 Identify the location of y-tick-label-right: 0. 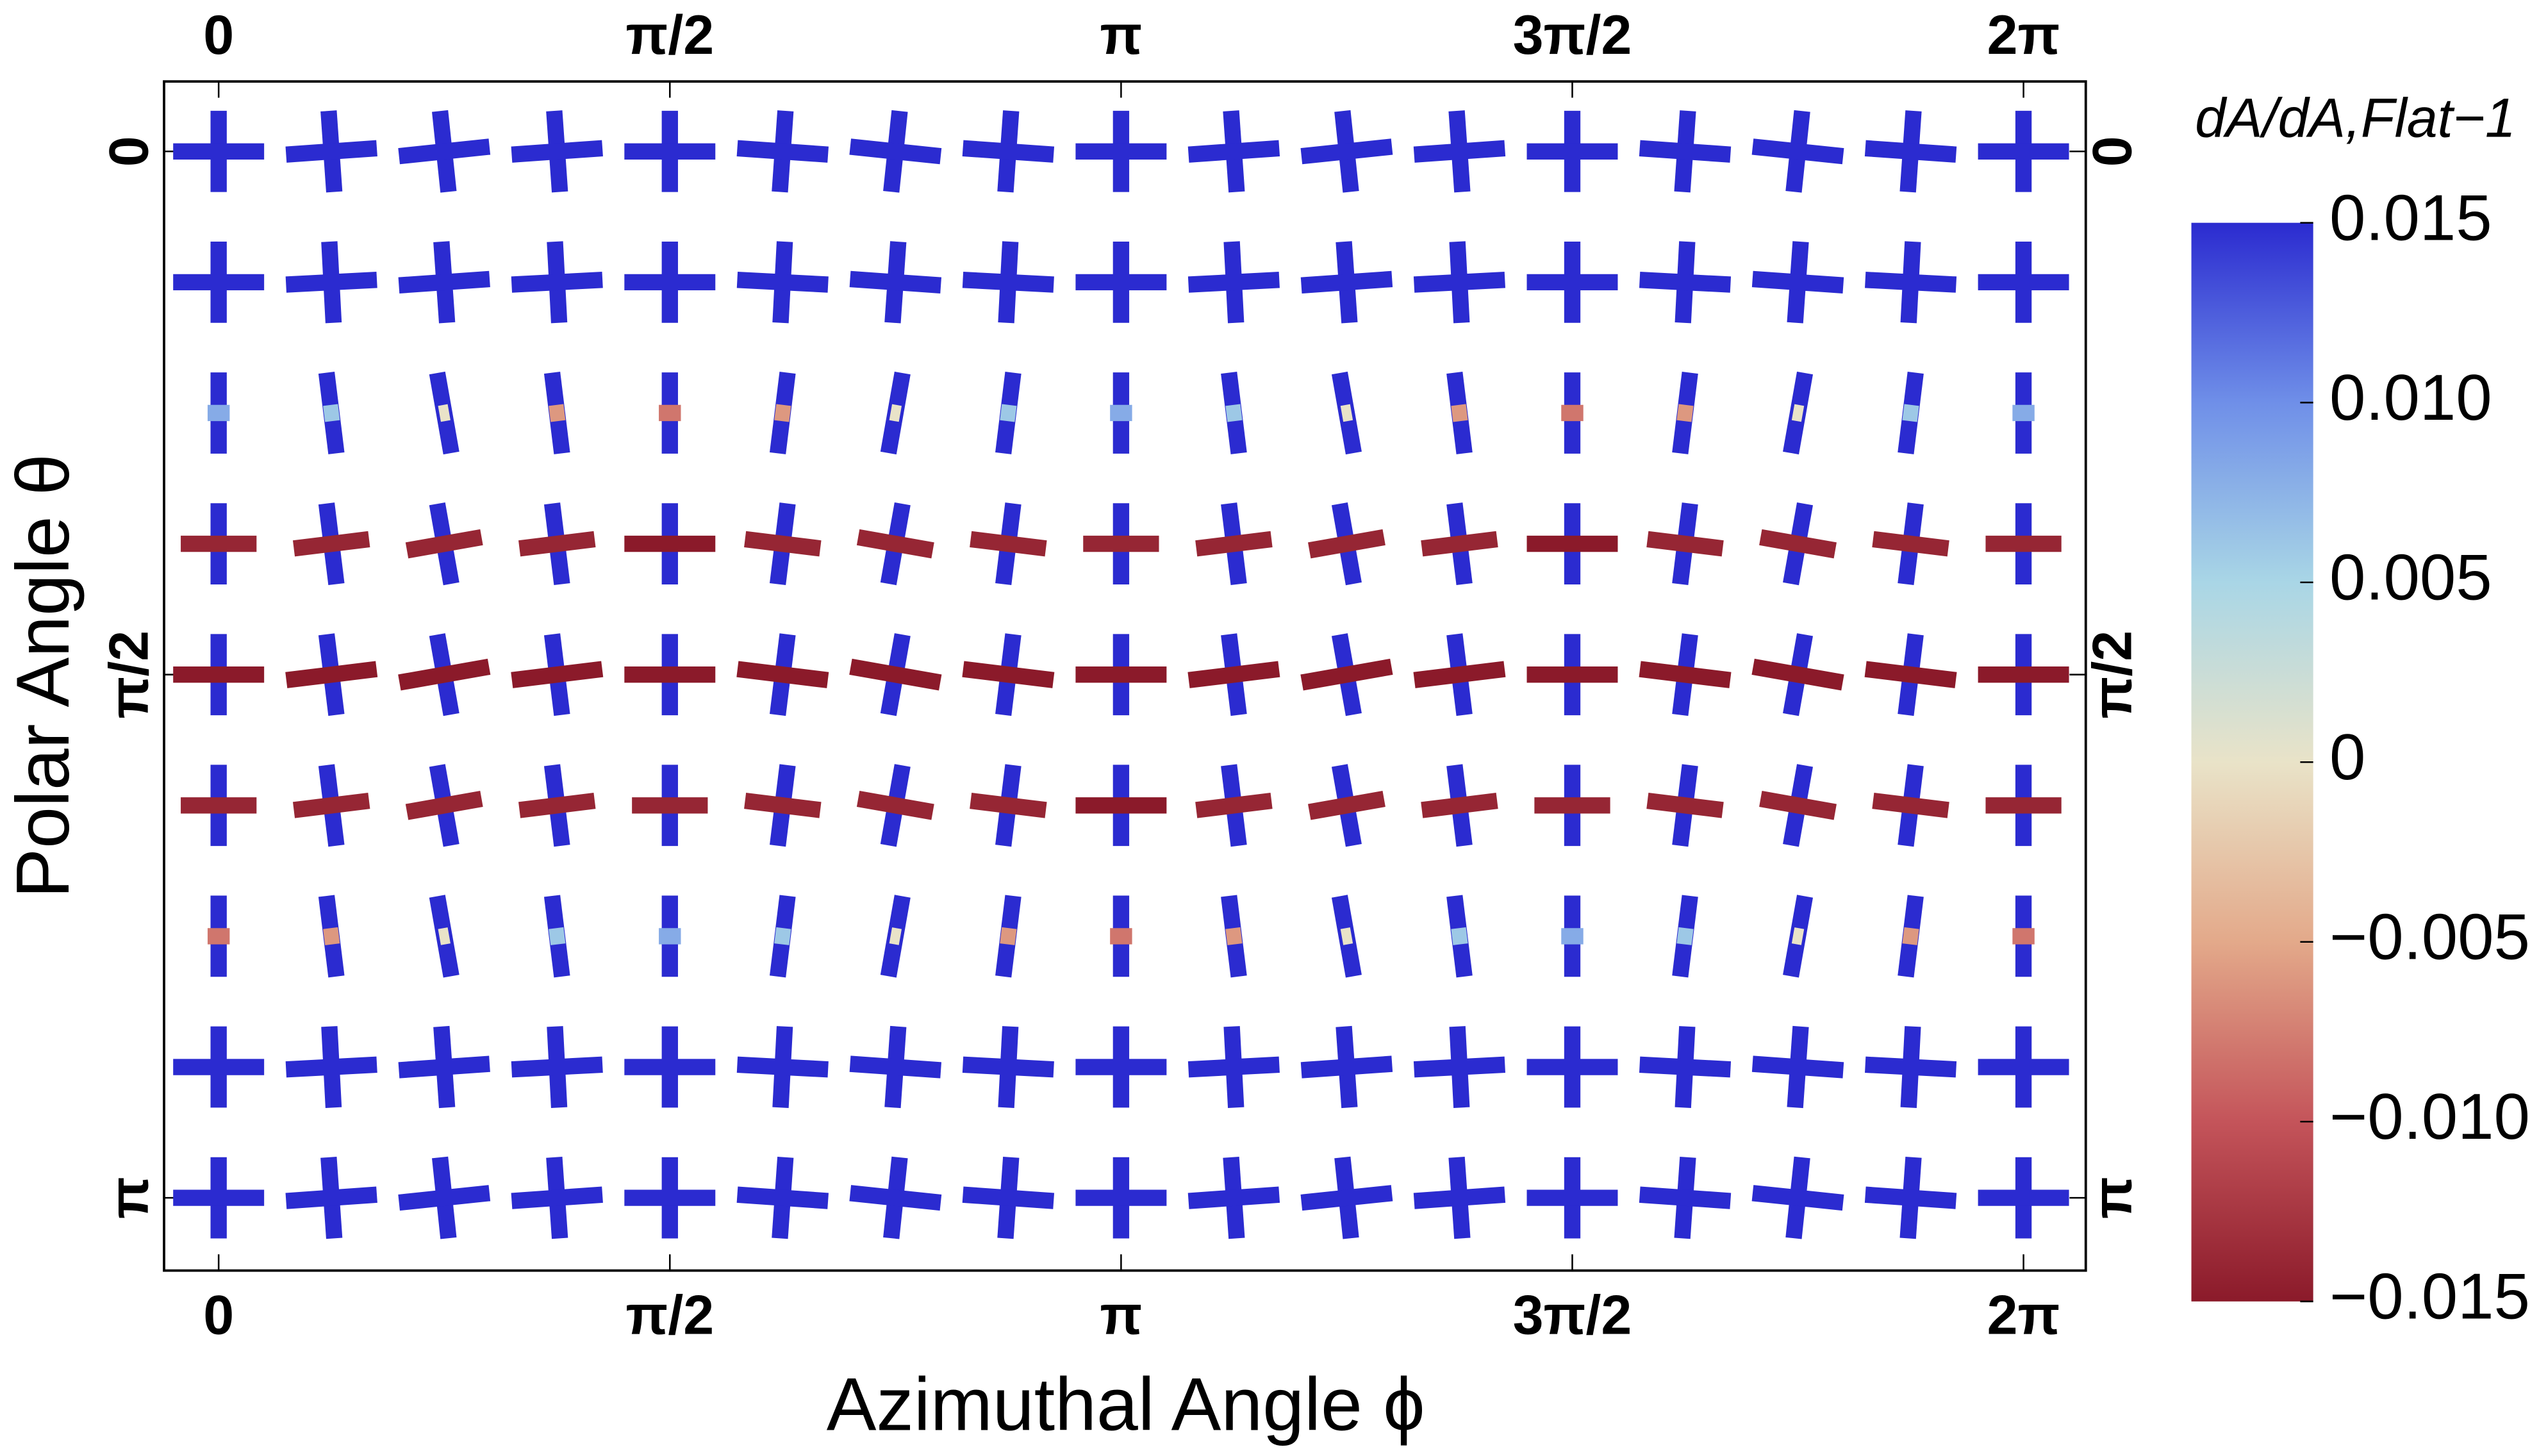
(2113, 151).